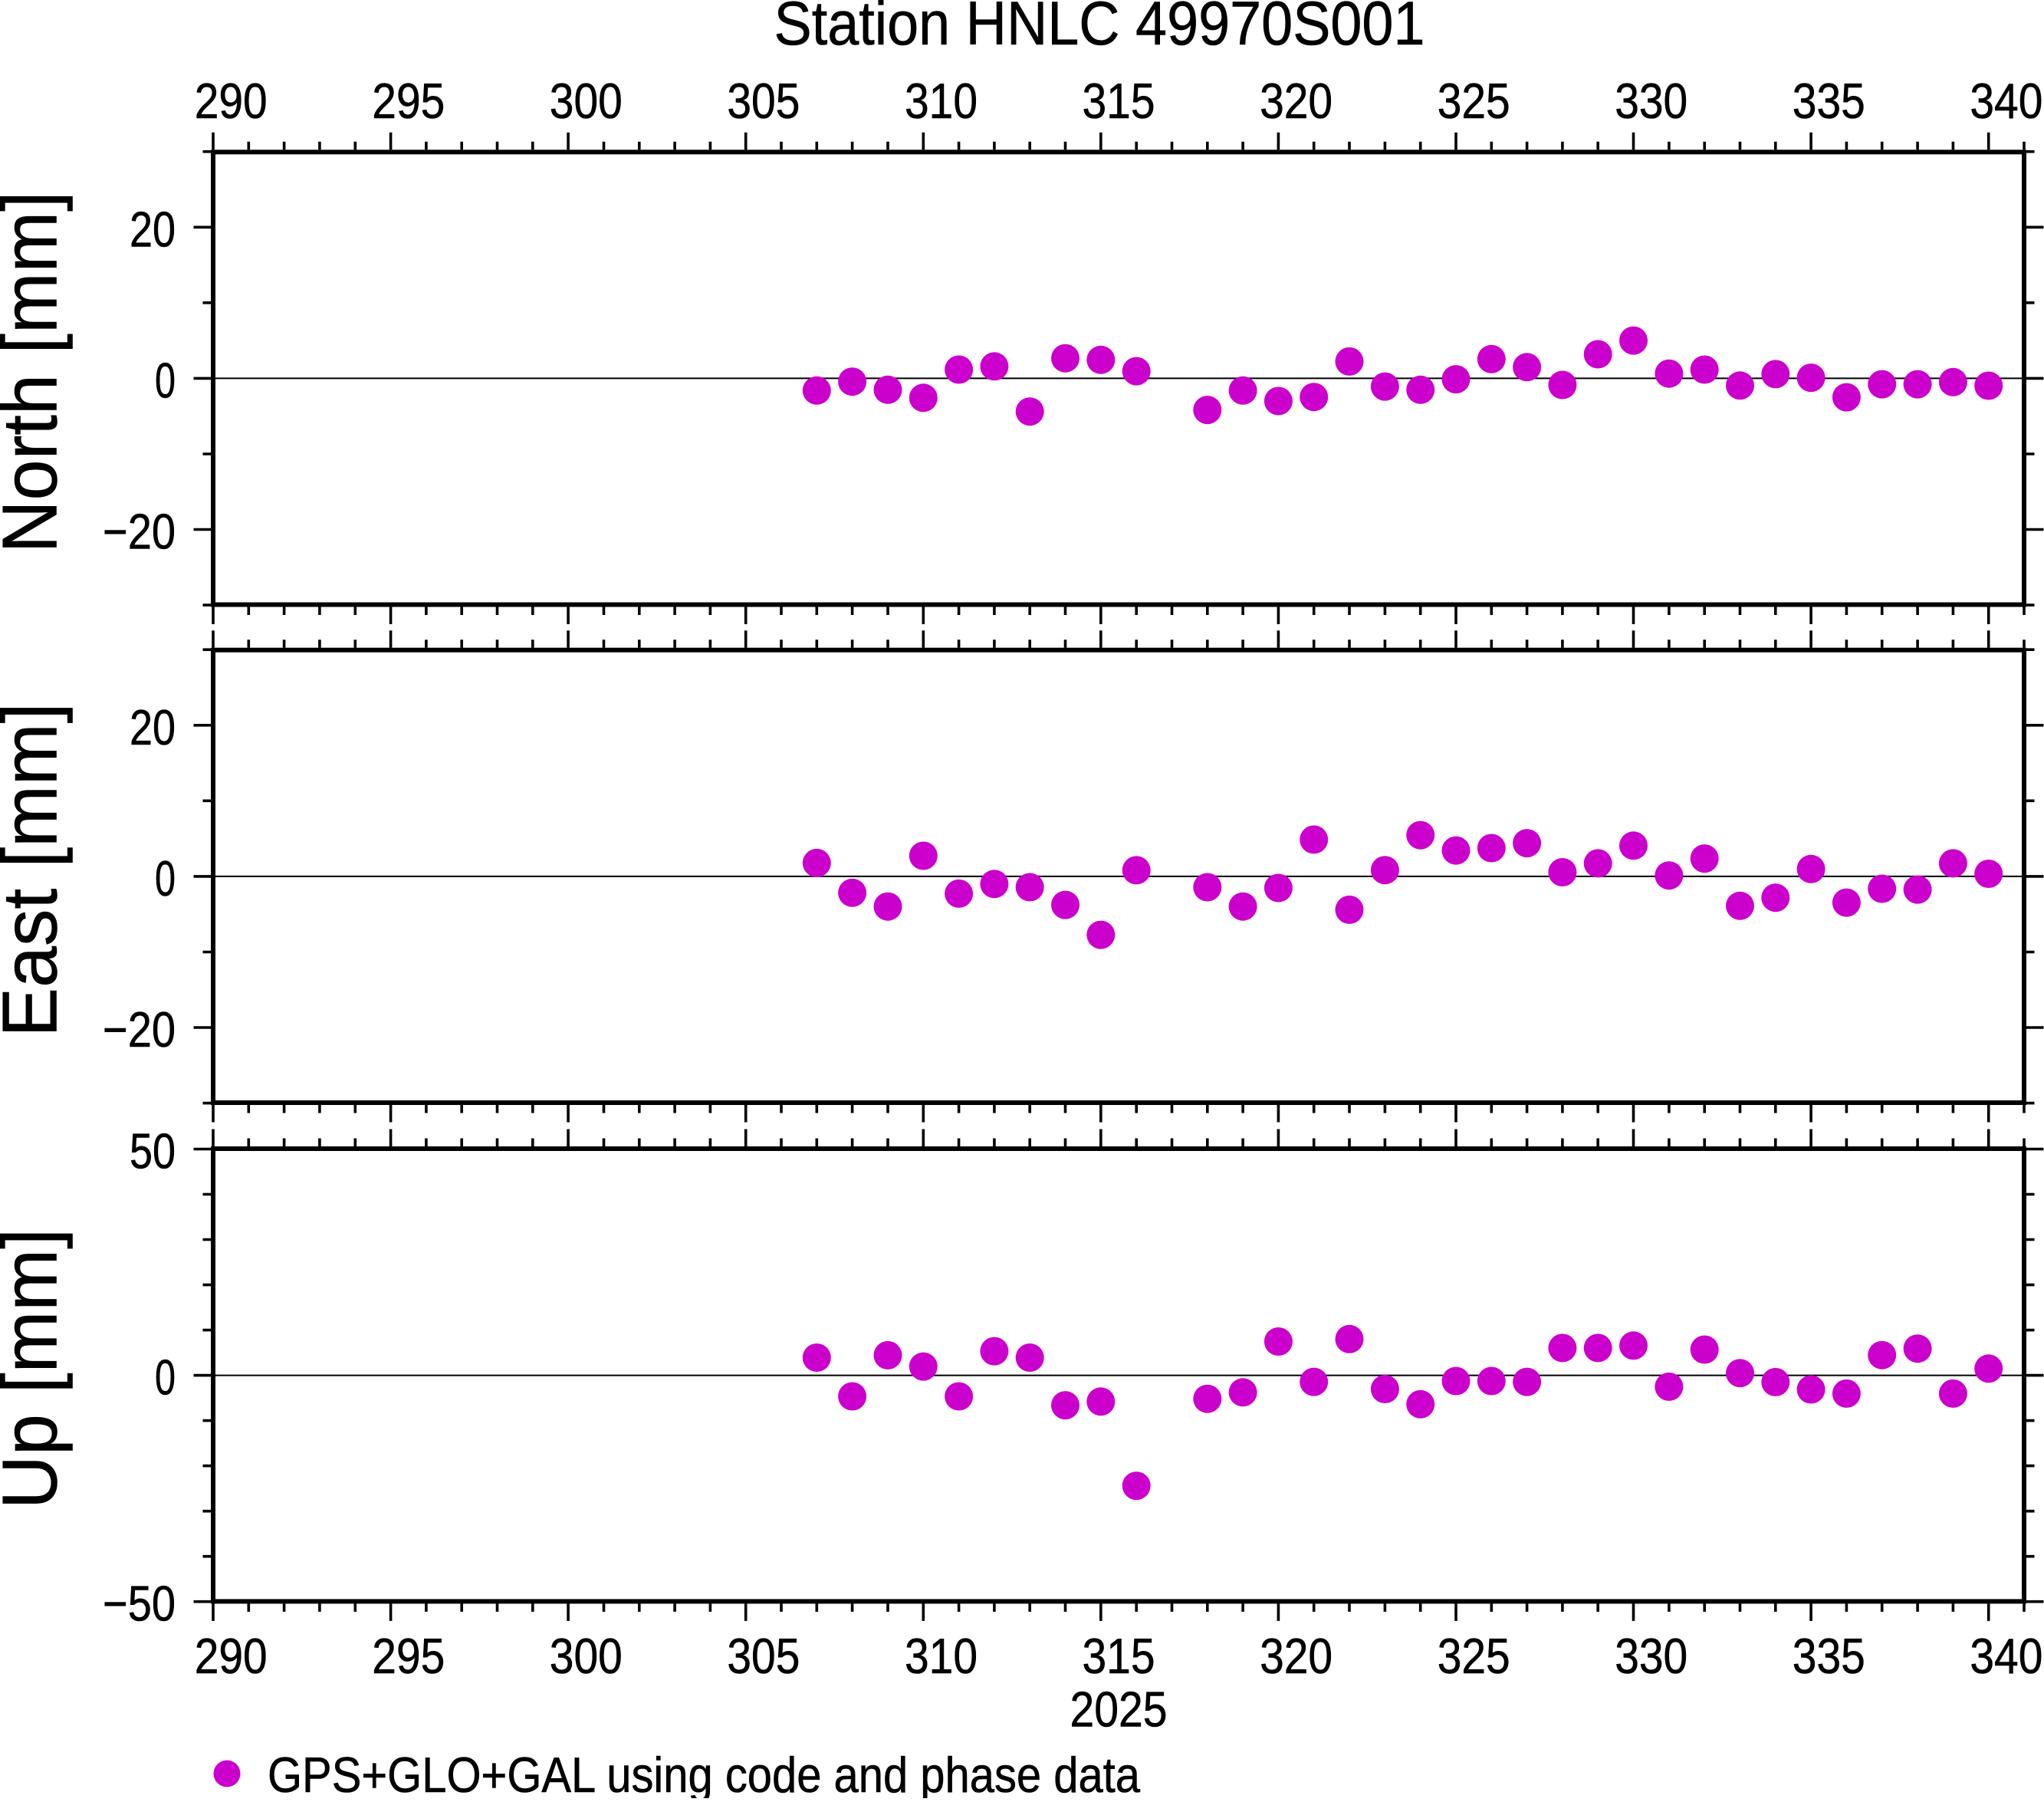 The width and height of the screenshot is (2044, 1802). Describe the element at coordinates (153, 1151) in the screenshot. I see `svg-text: 50` at that location.